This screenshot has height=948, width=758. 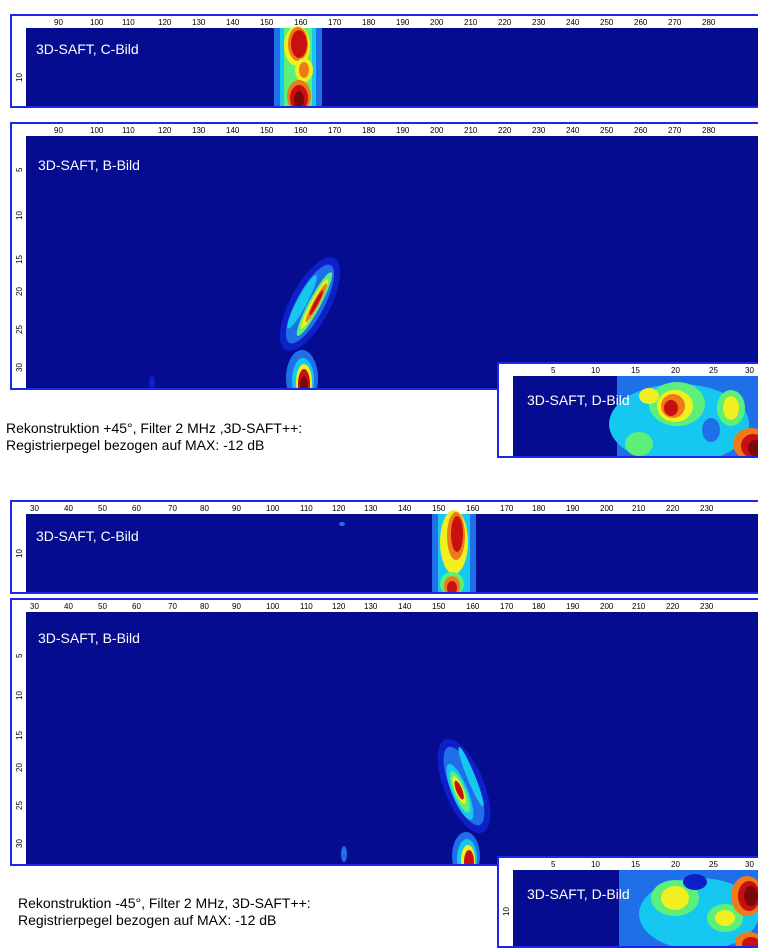 I want to click on s1-d-bild-image: 5 10 15 20 25 30, so click(x=628, y=411).